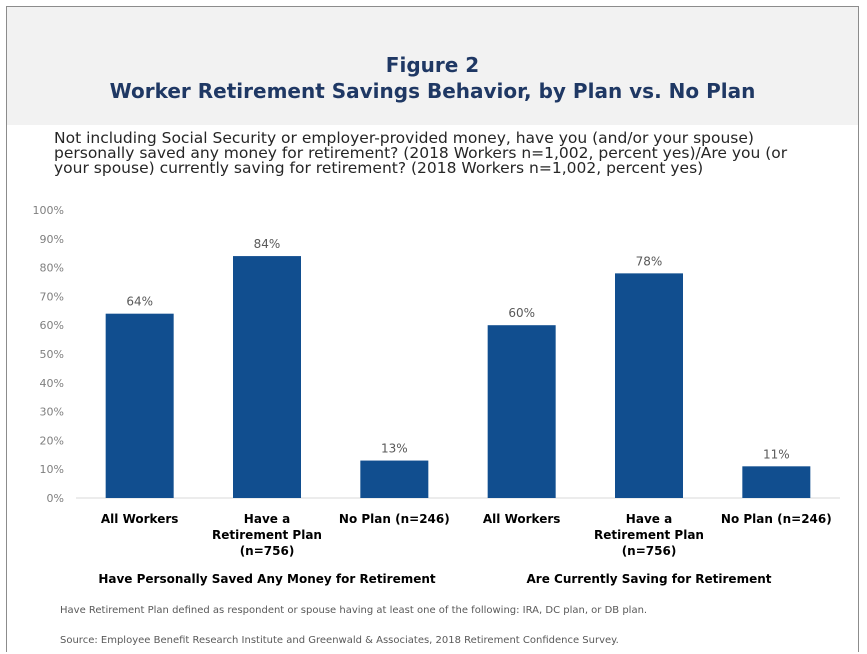 The height and width of the screenshot is (654, 867). What do you see at coordinates (649, 579) in the screenshot?
I see `group-label: Are Currently Saving for Retirement` at bounding box center [649, 579].